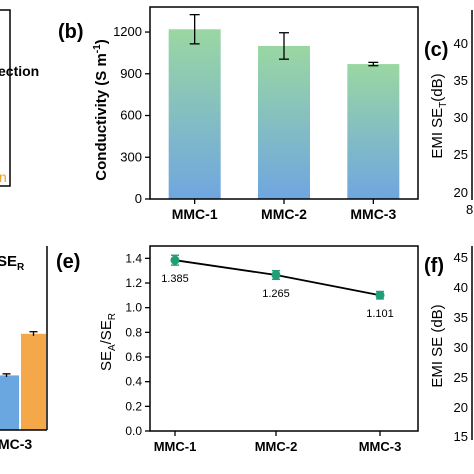 The width and height of the screenshot is (474, 474). I want to click on panel-c-y-ticks: 40 35 30 25 20, so click(461, 118).